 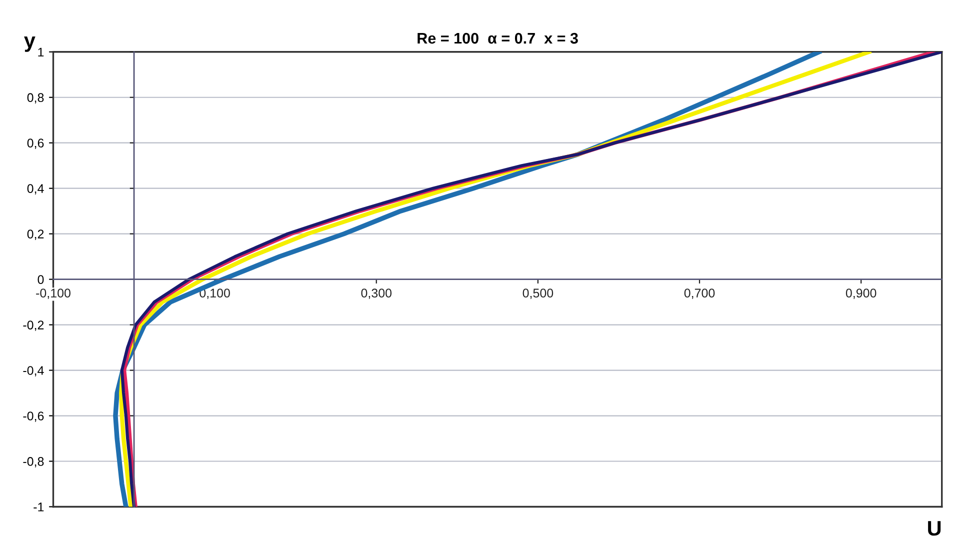 I want to click on y-tick-label: -0,6, so click(x=33, y=417).